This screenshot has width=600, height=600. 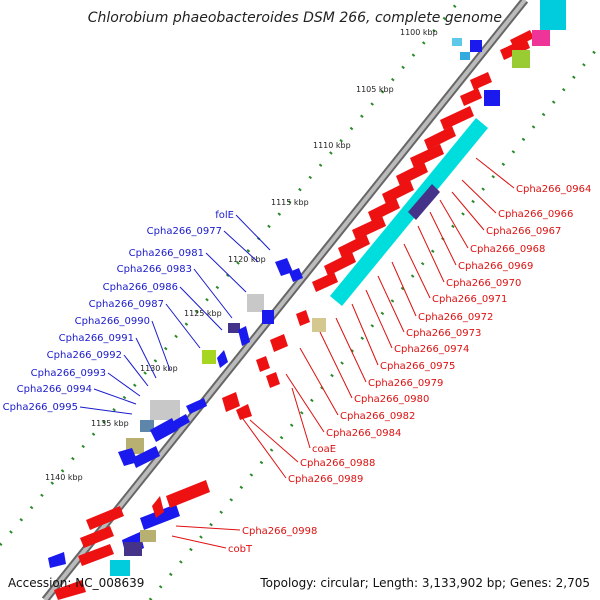 What do you see at coordinates (363, 433) in the screenshot?
I see `gene-label: Cpha266_0984` at bounding box center [363, 433].